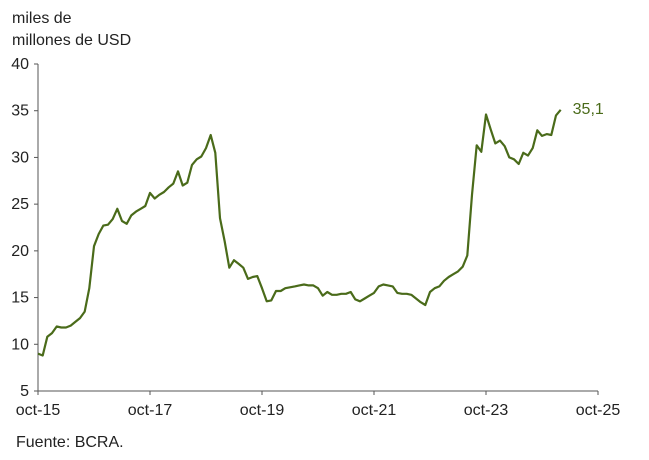  What do you see at coordinates (20, 204) in the screenshot?
I see `y-tick-label: 25` at bounding box center [20, 204].